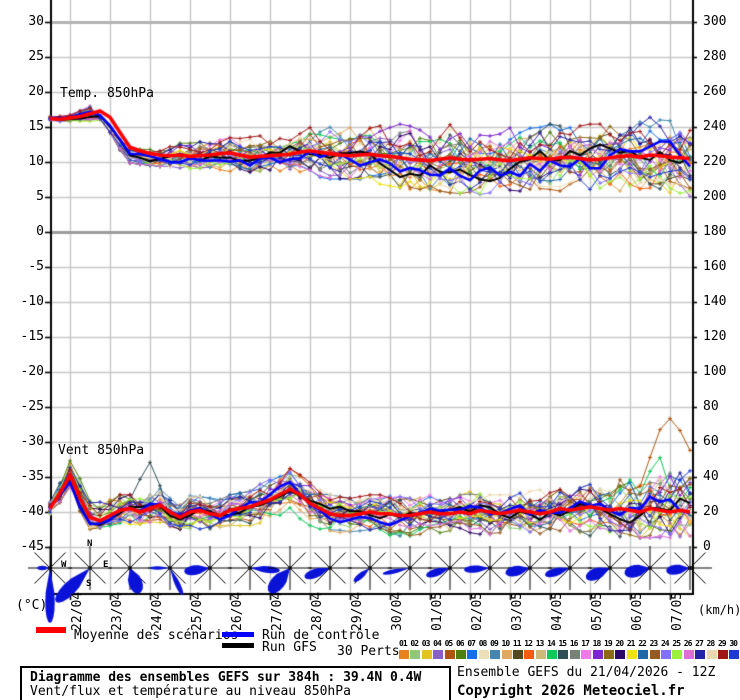  Describe the element at coordinates (32, 511) in the screenshot. I see `temp-tick-label: -40` at that location.